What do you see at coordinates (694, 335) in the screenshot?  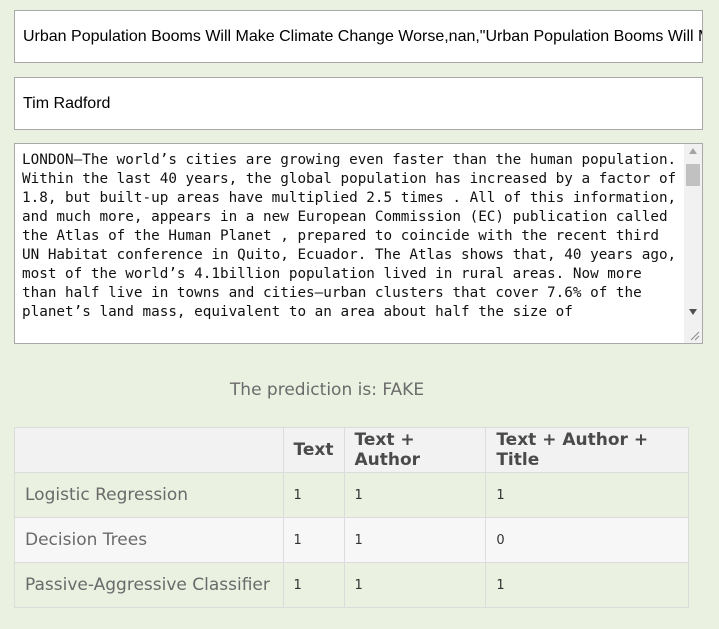 I see `resize-grip-icon` at bounding box center [694, 335].